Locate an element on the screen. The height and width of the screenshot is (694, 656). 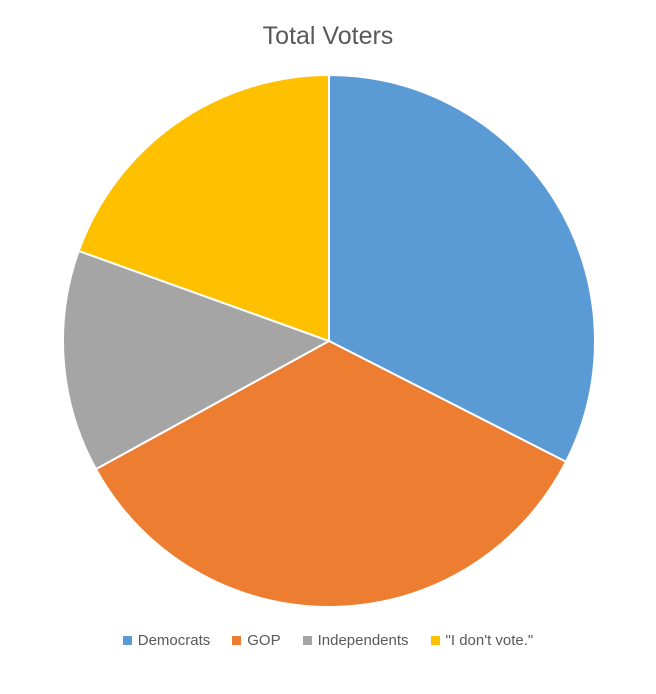
legend: Democrats GOP Independents "I don't vote." is located at coordinates (328, 640).